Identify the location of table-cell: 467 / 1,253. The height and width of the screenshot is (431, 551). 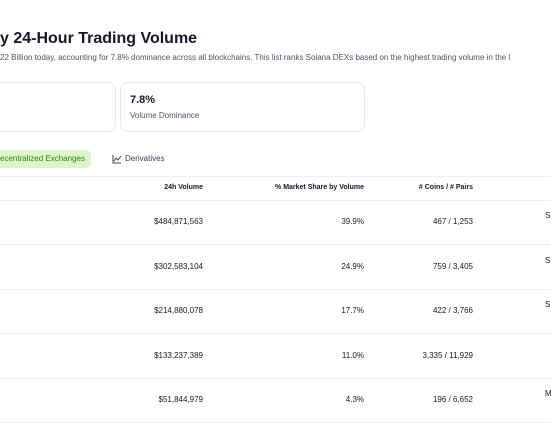
(452, 221).